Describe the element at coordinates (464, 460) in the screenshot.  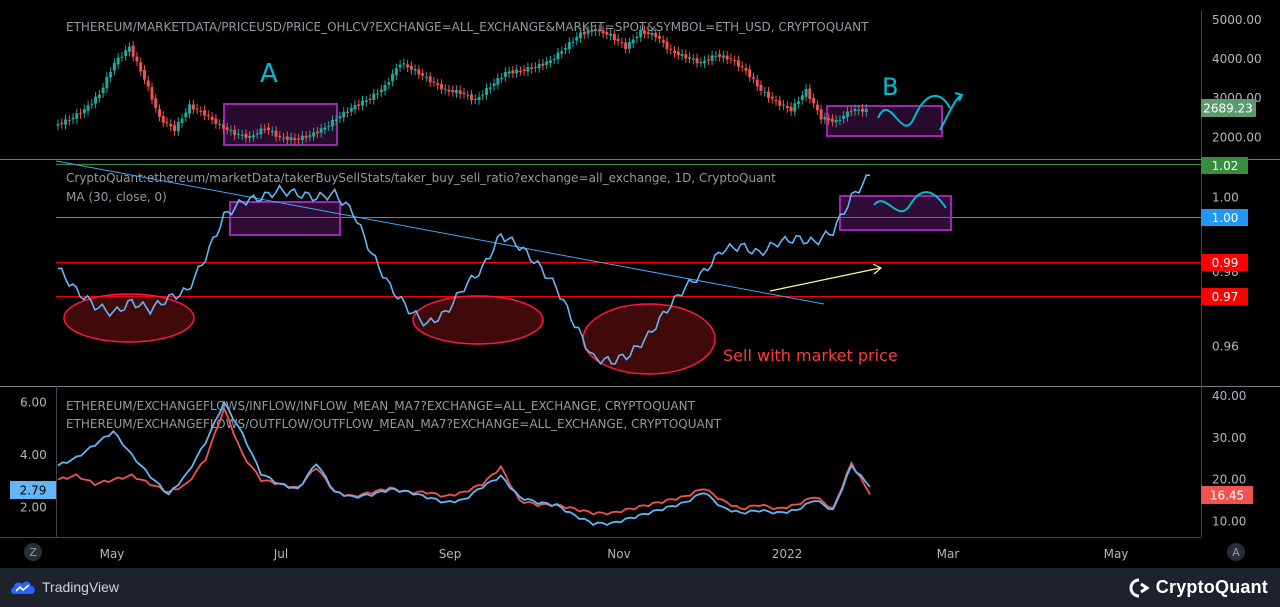
I see `outflow-line` at that location.